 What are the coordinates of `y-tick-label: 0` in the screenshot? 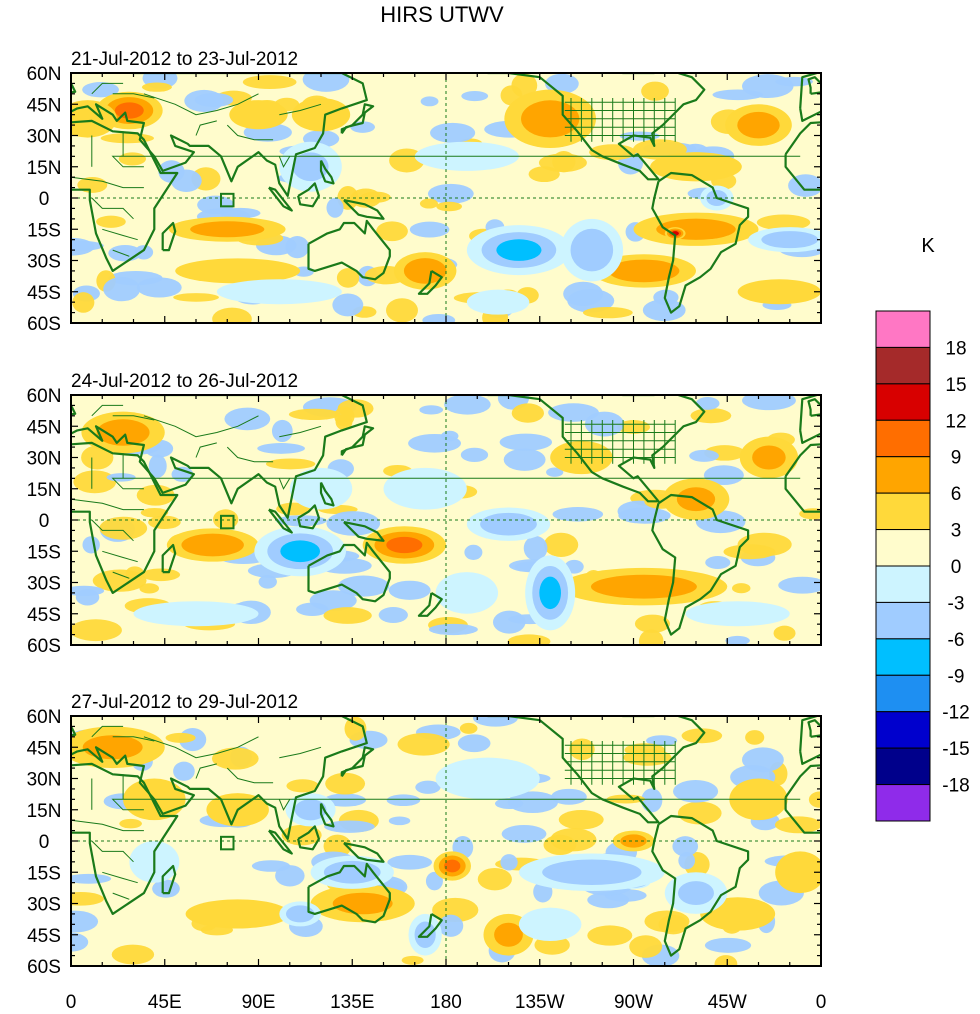 It's located at (44, 199).